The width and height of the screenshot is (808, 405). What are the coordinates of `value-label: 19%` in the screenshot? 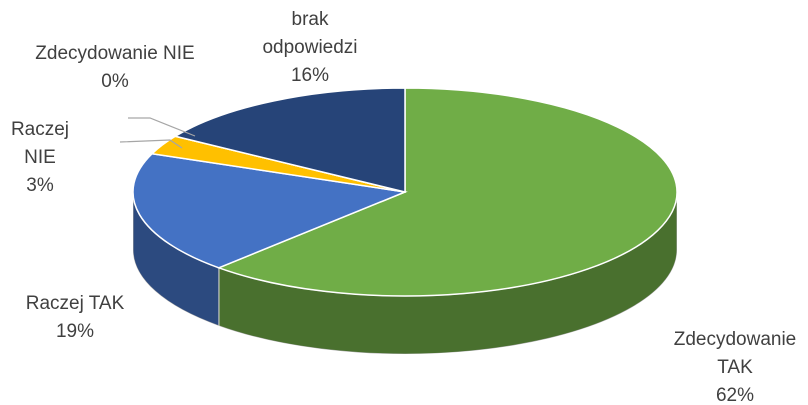 It's located at (75, 331).